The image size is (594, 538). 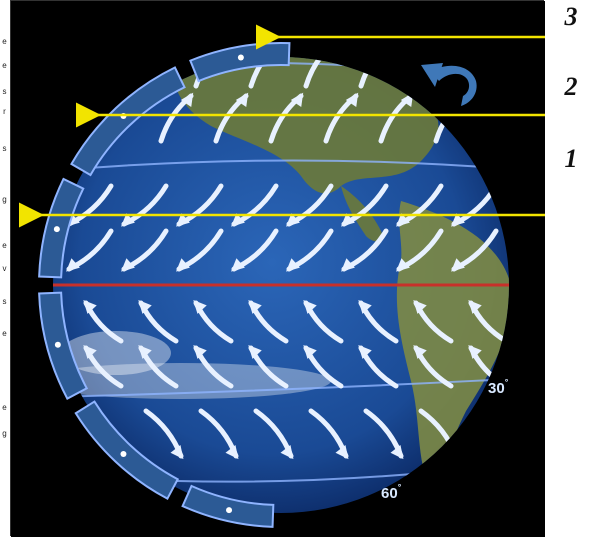 I want to click on lat-label-60-value: 60, so click(x=389, y=493).